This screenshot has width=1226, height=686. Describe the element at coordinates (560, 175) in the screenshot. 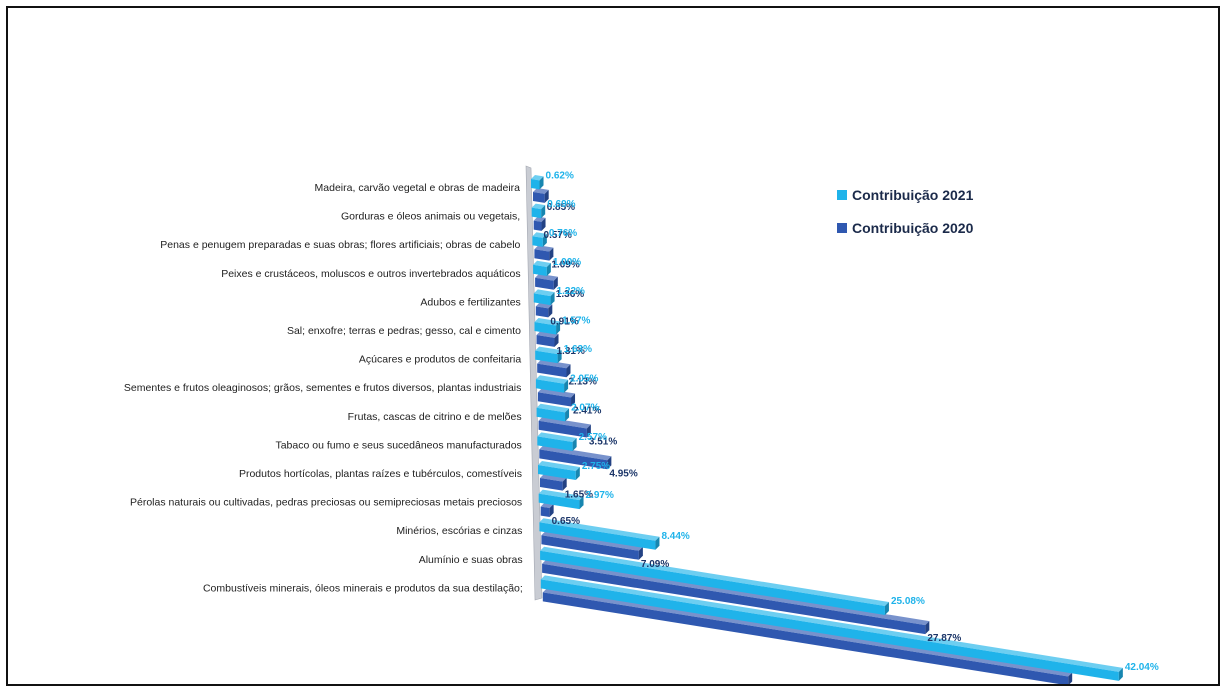

I see `value-label-2021: 0.62%` at that location.